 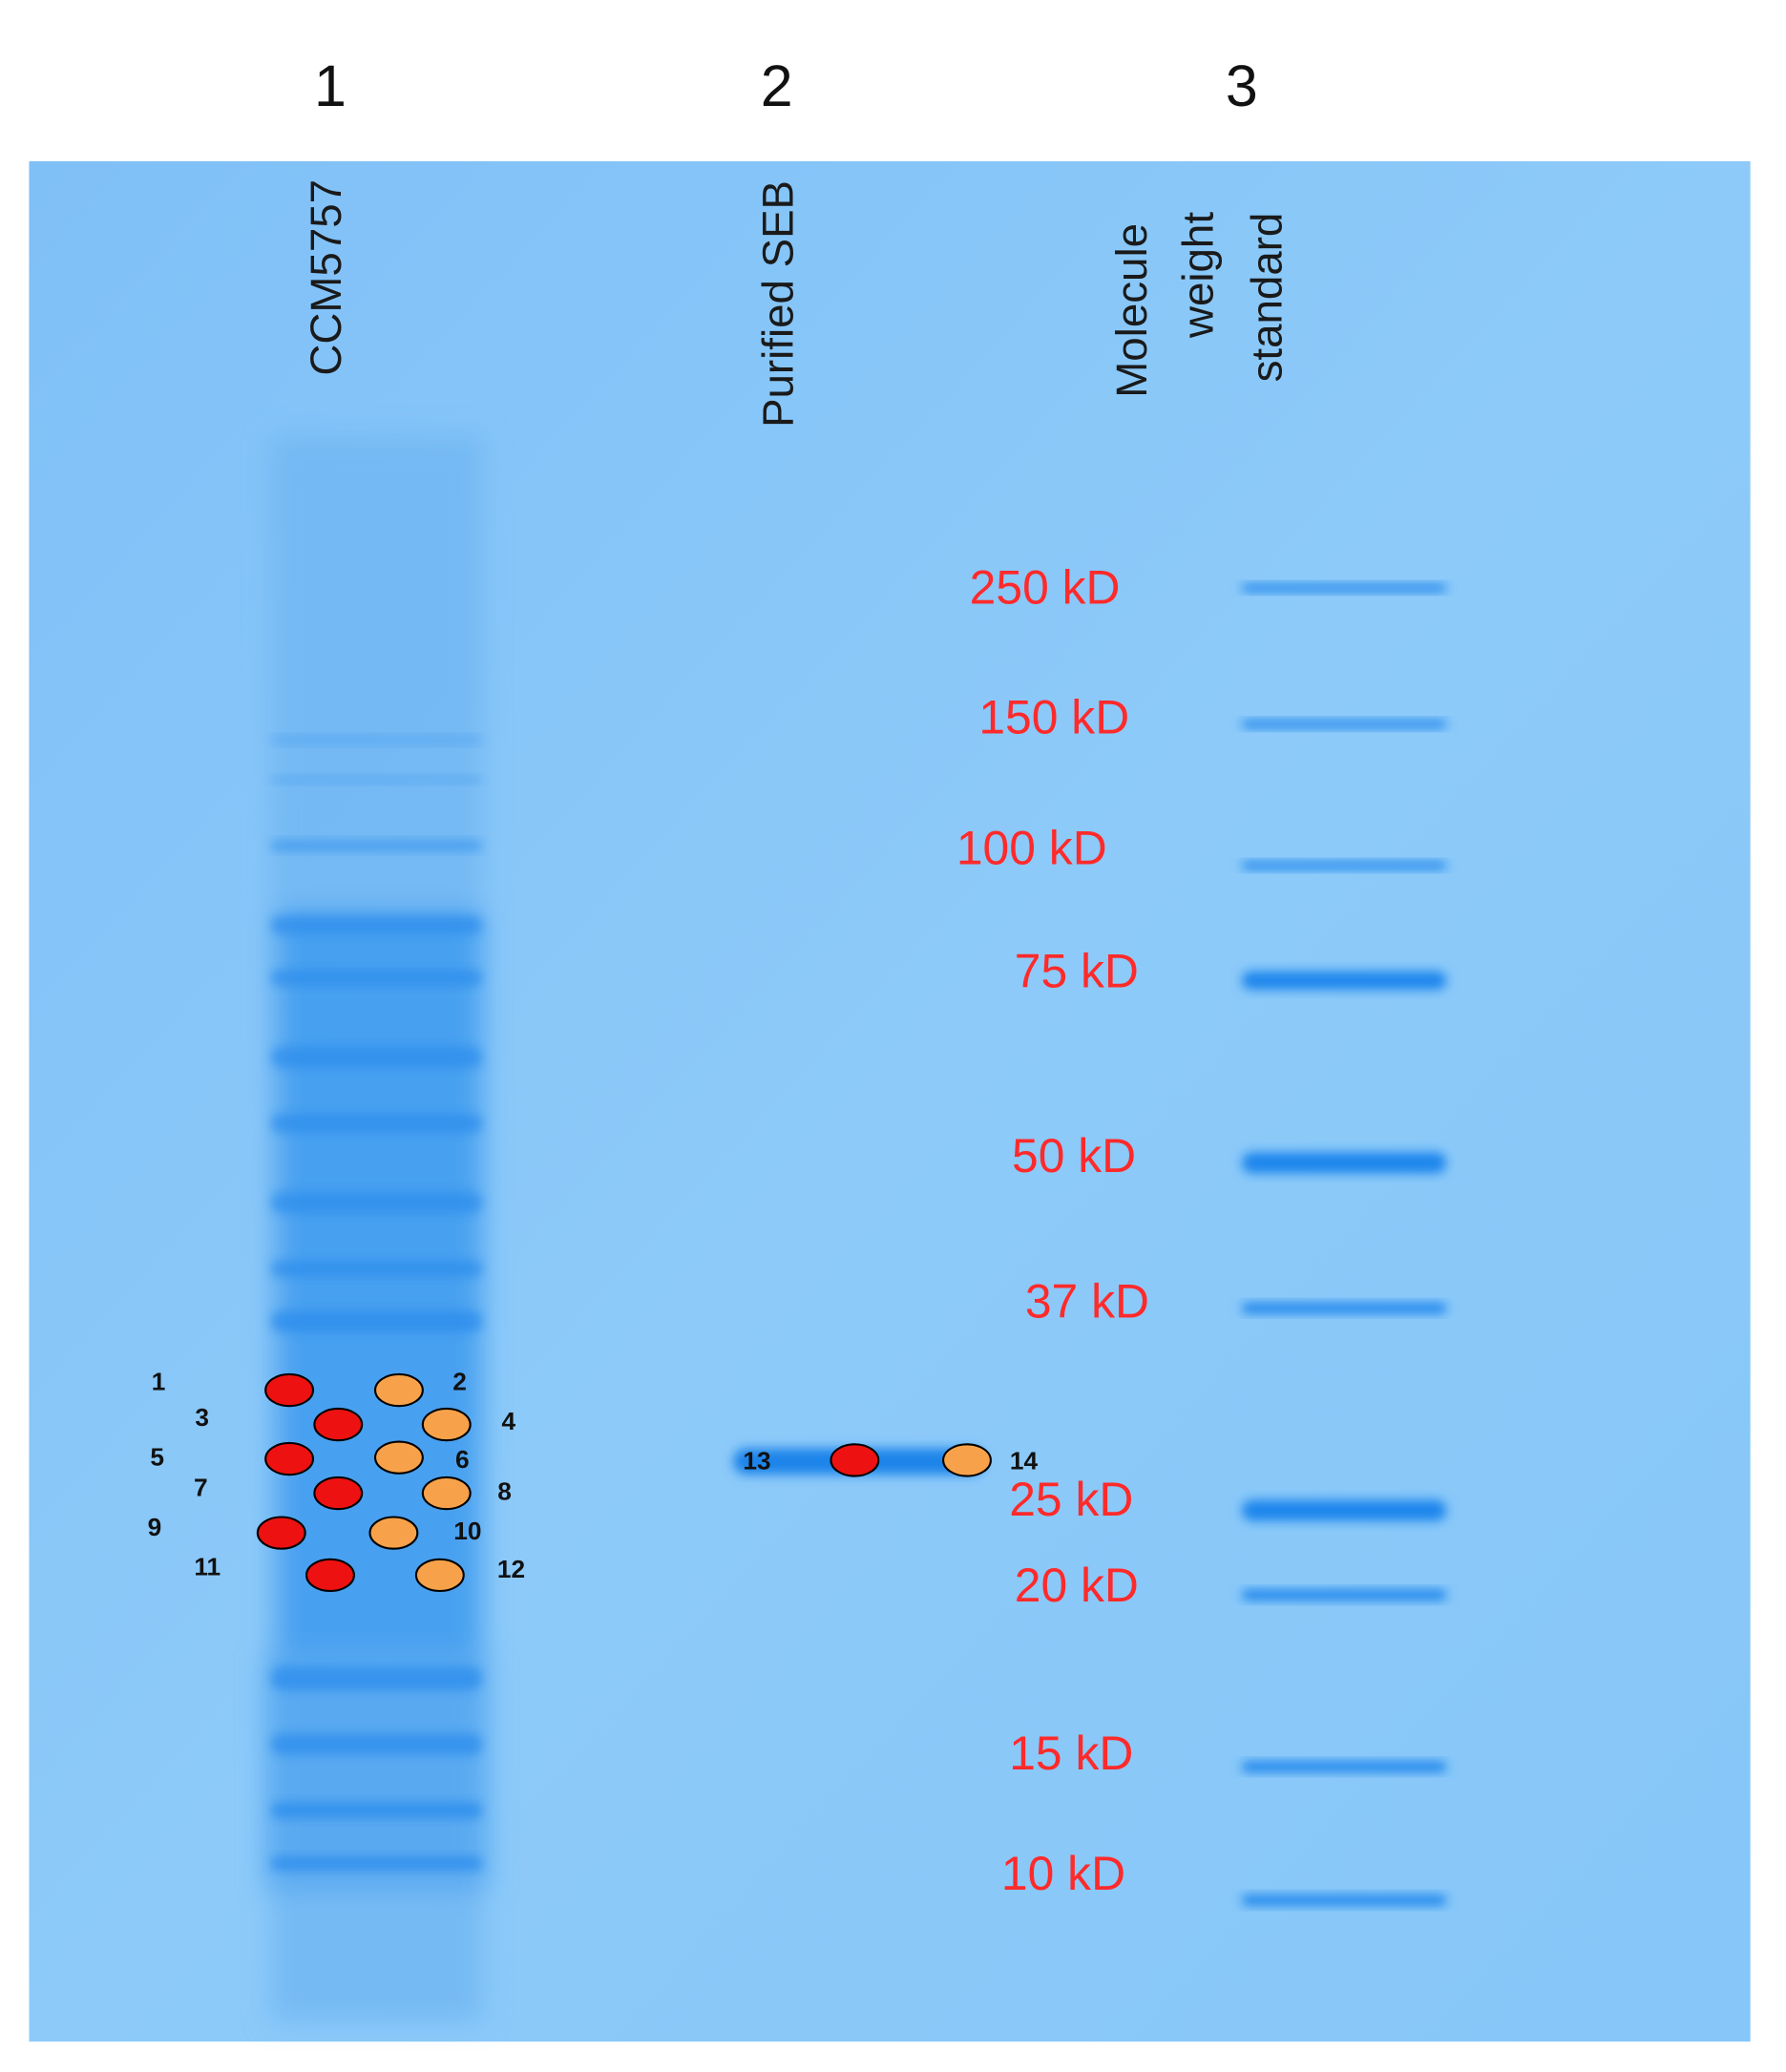 What do you see at coordinates (1087, 1301) in the screenshot?
I see `marker-label: 37 kD` at bounding box center [1087, 1301].